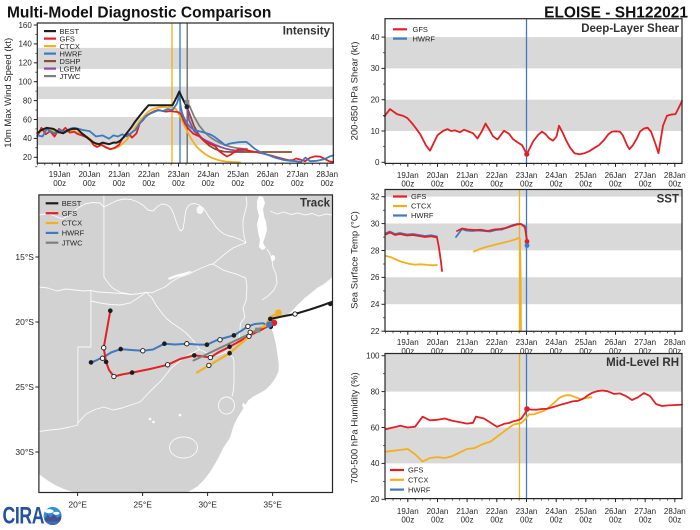  What do you see at coordinates (616, 13) in the screenshot?
I see `svg-text: ELOISE - SH122021` at bounding box center [616, 13].